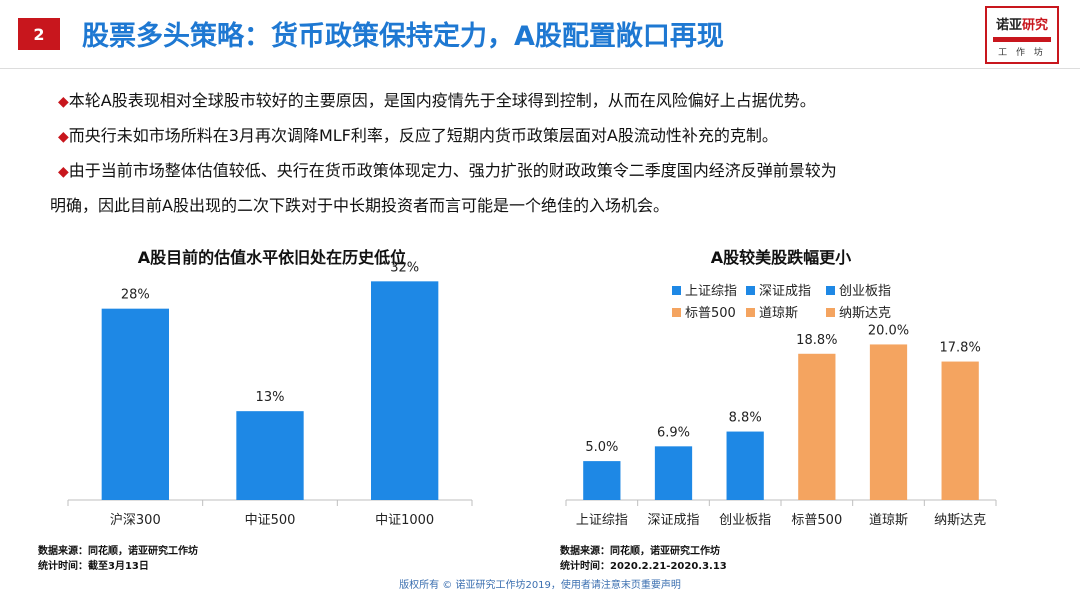 Image resolution: width=1080 pixels, height=600 pixels. I want to click on source-line: 统计时间：2020.2.21-2020.3.13, so click(643, 566).